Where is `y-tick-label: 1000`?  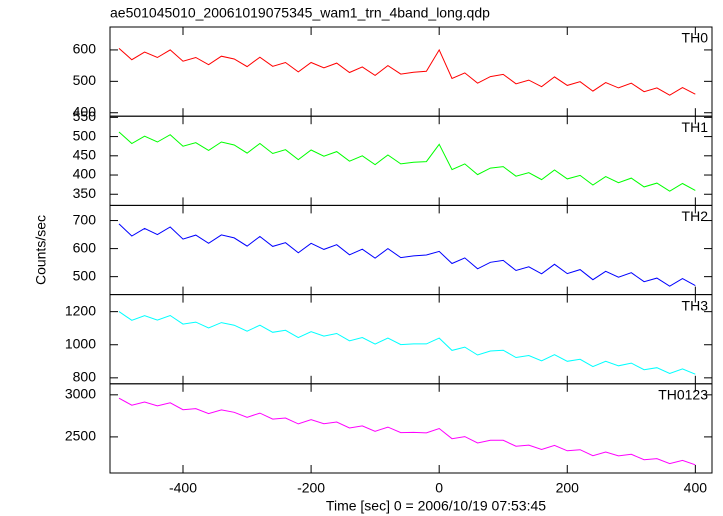 y-tick-label: 1000 is located at coordinates (80, 343).